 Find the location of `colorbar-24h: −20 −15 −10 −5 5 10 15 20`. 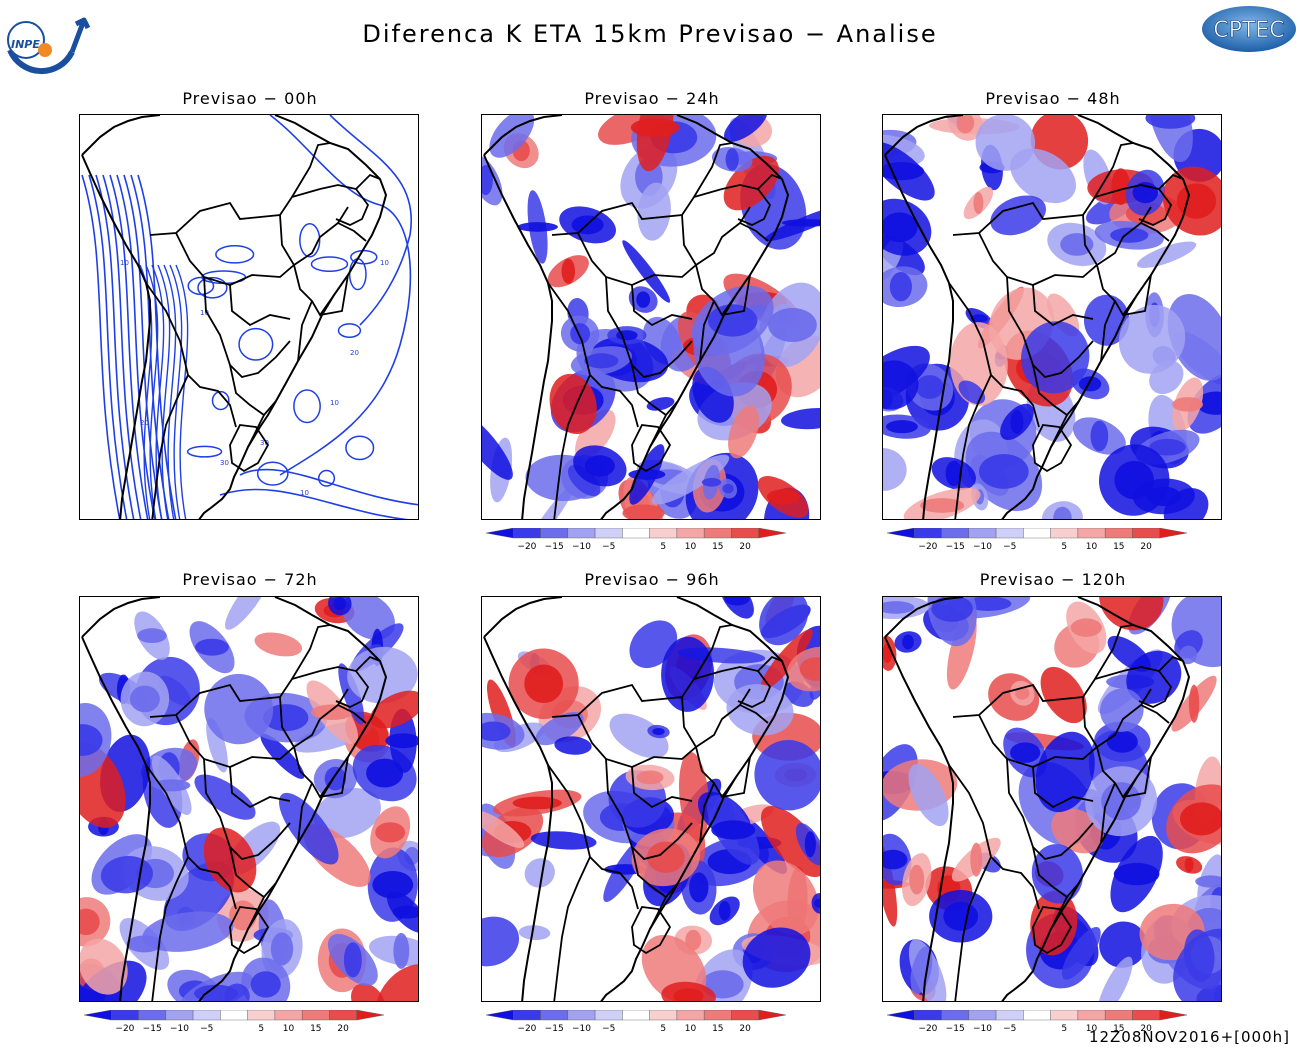

colorbar-24h: −20 −15 −10 −5 5 10 15 20 is located at coordinates (636, 543).